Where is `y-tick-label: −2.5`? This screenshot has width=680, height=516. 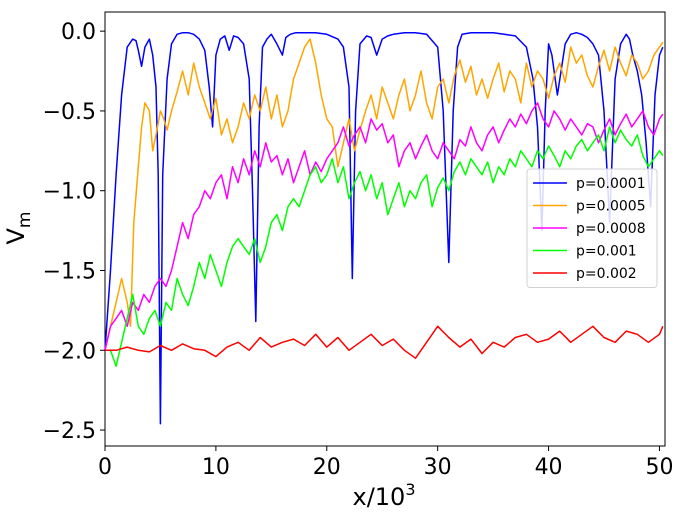 y-tick-label: −2.5 is located at coordinates (69, 431).